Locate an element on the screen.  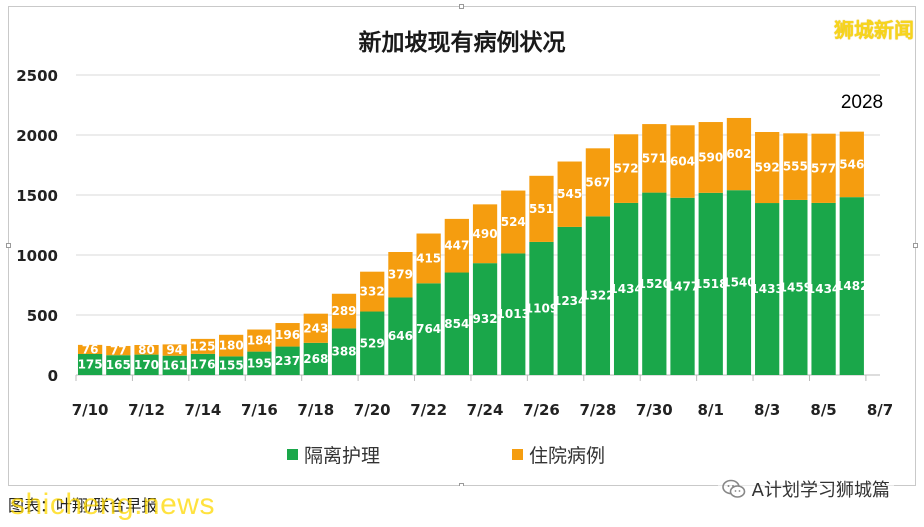
resize-handle-left is located at coordinates (8, 245).